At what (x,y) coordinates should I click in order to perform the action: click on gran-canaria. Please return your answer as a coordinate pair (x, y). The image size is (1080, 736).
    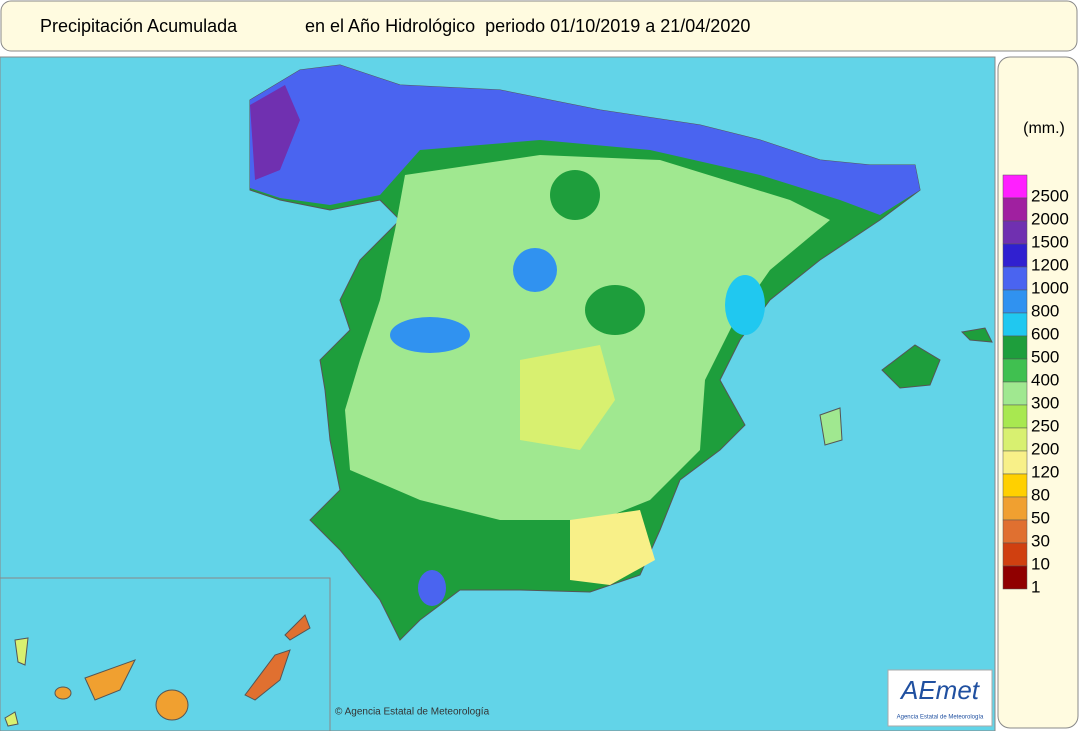
    Looking at the image, I should click on (172, 705).